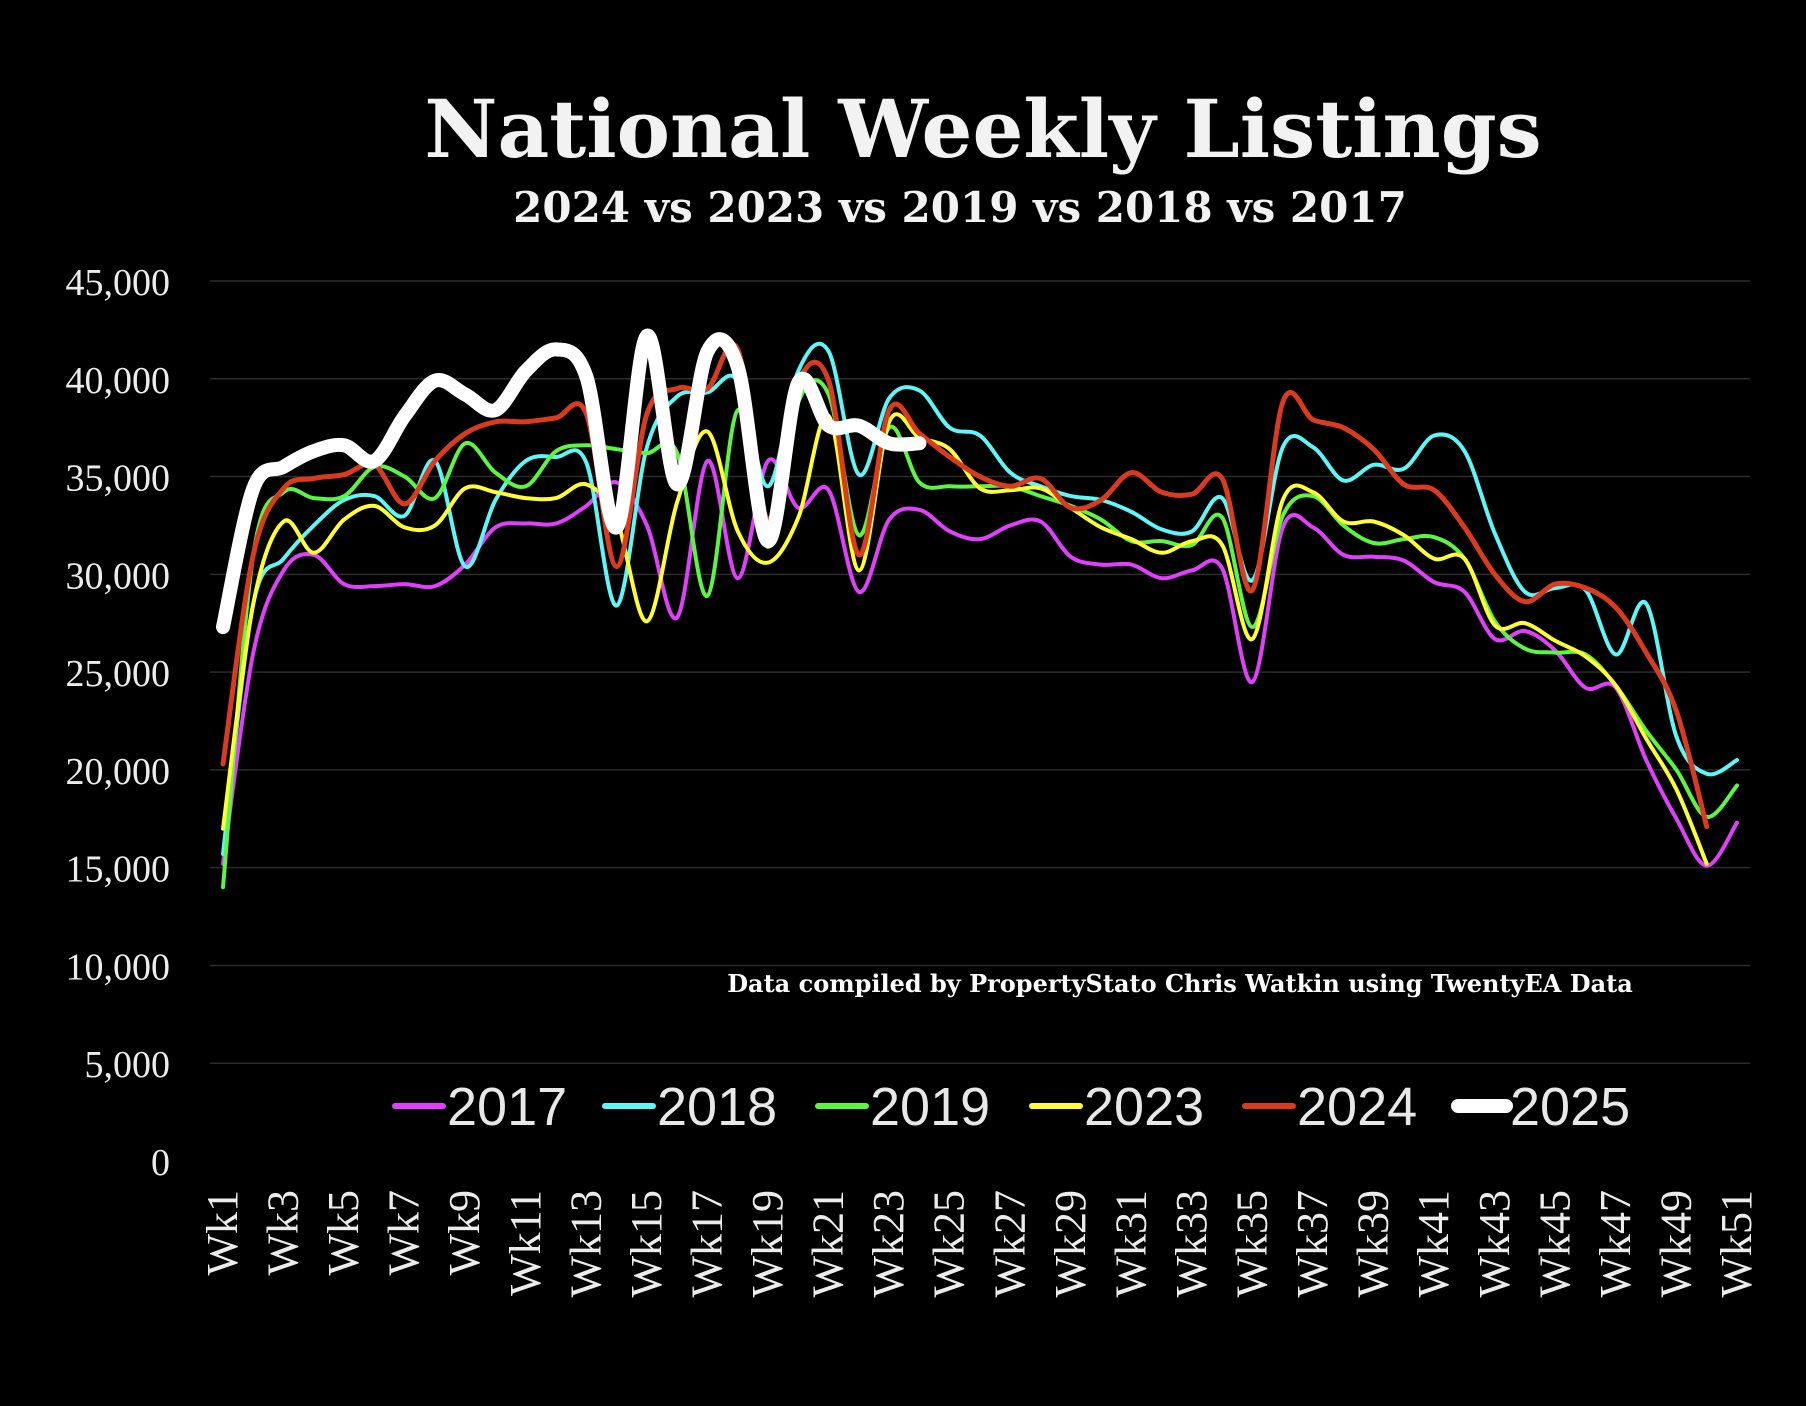  What do you see at coordinates (1494, 1244) in the screenshot?
I see `x-tick-label: Wk43` at bounding box center [1494, 1244].